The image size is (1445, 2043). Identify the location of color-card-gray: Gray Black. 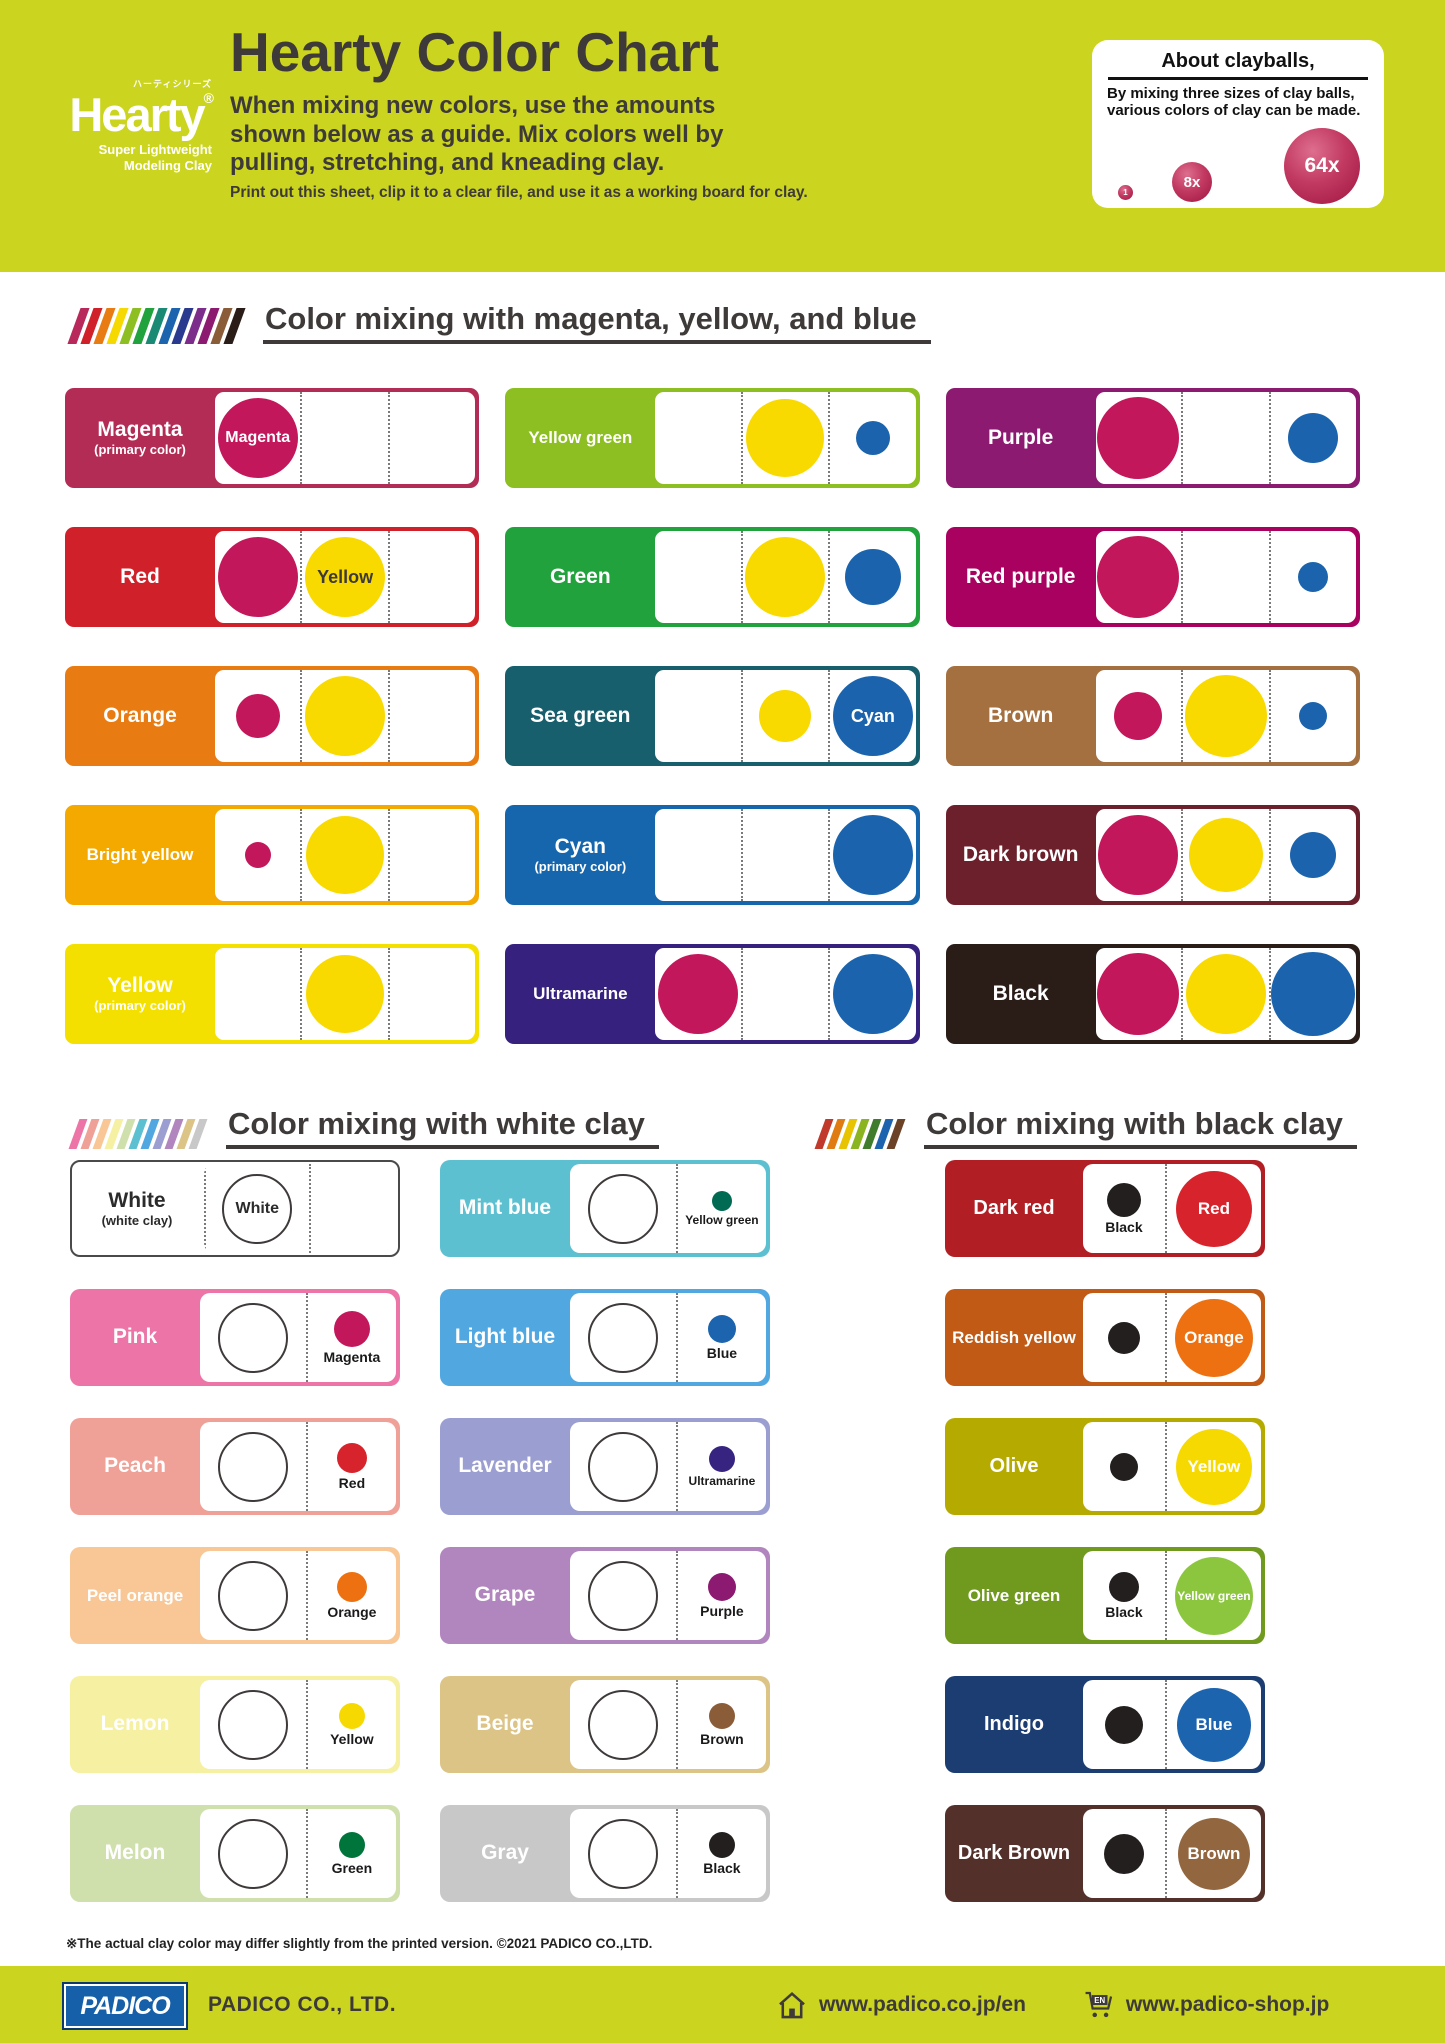
(605, 1853).